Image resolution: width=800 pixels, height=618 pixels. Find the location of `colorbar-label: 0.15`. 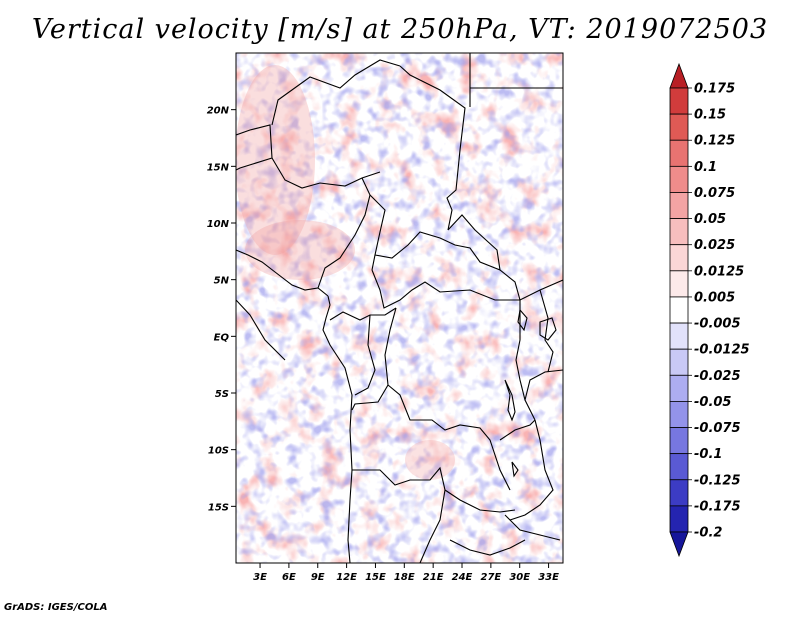

colorbar-label: 0.15 is located at coordinates (710, 115).